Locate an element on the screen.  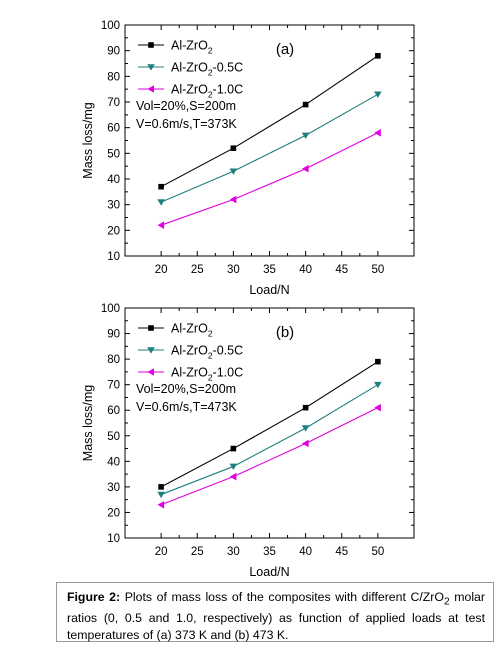
test-condition-note: V=0.6m/s,T=473K is located at coordinates (186, 407).